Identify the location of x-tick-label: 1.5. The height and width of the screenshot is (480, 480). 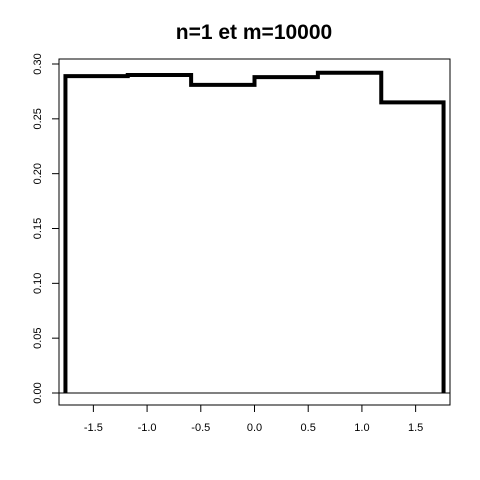
(415, 428).